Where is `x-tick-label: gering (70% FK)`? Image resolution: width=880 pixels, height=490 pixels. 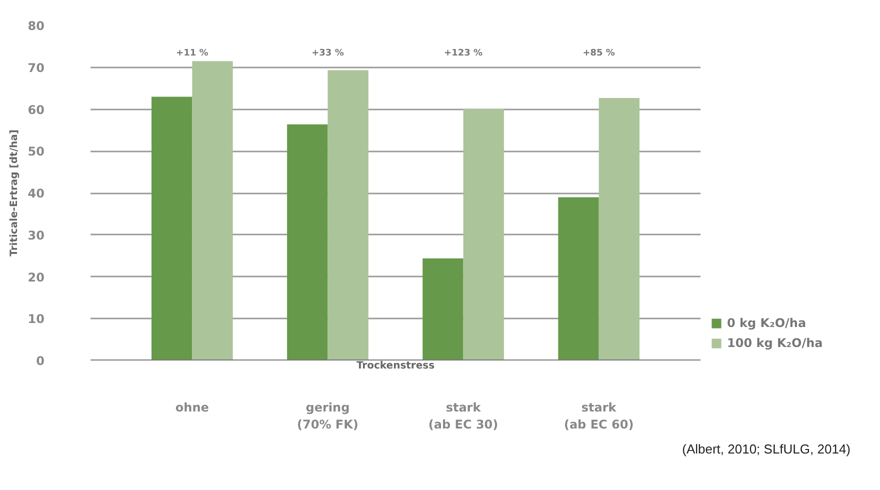 x-tick-label: gering (70% FK) is located at coordinates (327, 416).